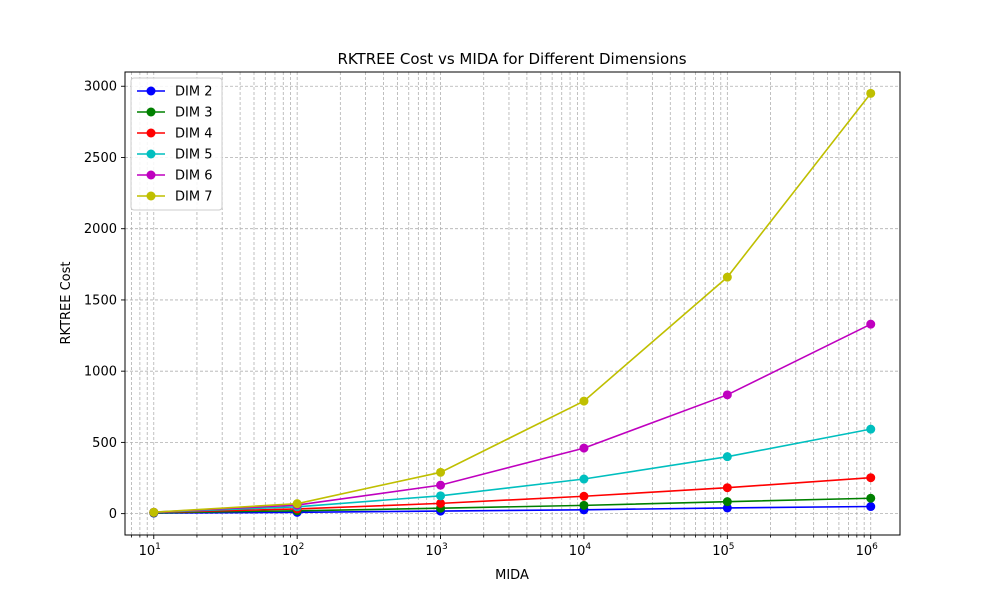 The image size is (1000, 605). What do you see at coordinates (193, 176) in the screenshot?
I see `legend-label: DIM 6` at bounding box center [193, 176].